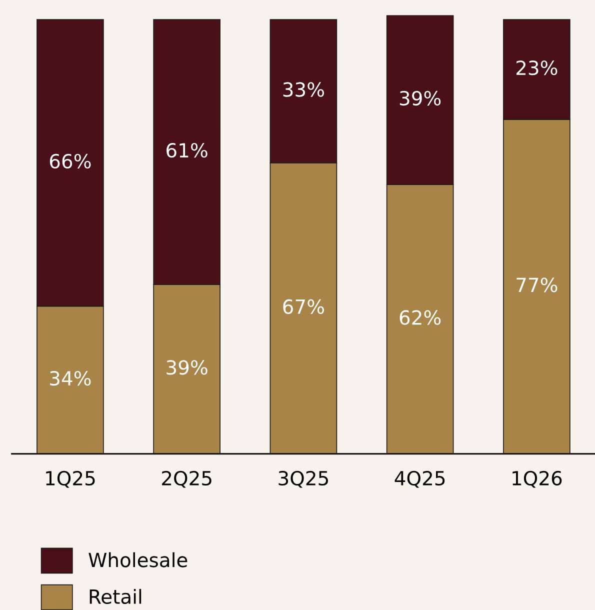  Describe the element at coordinates (303, 89) in the screenshot. I see `data-label: 33%` at that location.